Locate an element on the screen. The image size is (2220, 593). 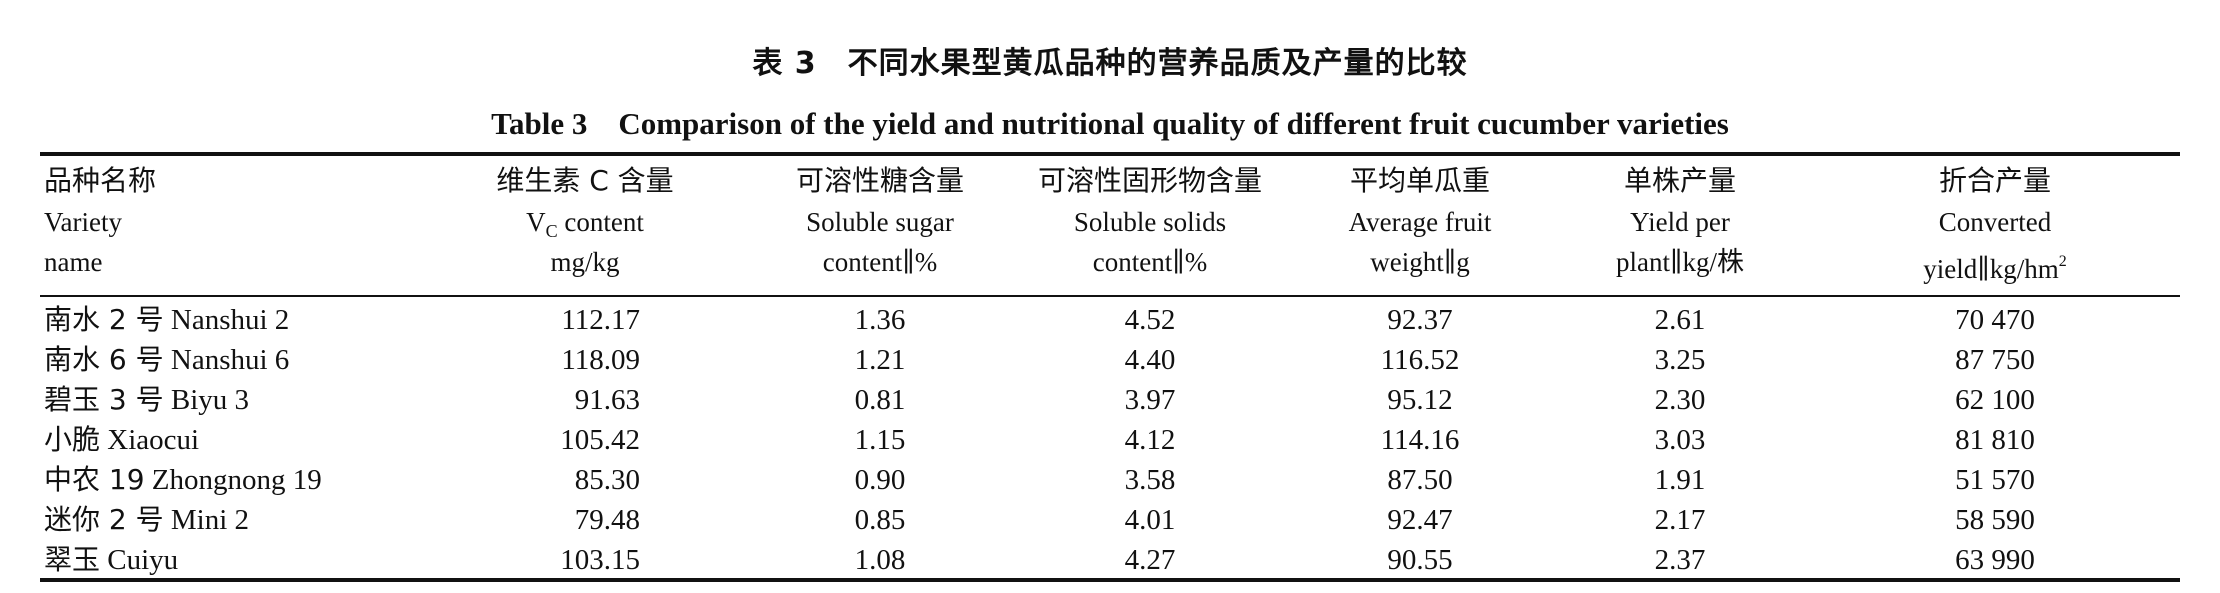
header-variety-en1: Variety is located at coordinates (83, 222).